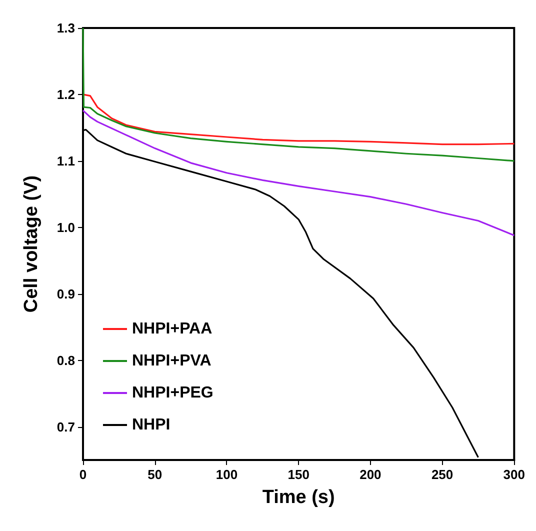 This screenshot has width=536, height=531. I want to click on x-tick-label: 300, so click(514, 474).